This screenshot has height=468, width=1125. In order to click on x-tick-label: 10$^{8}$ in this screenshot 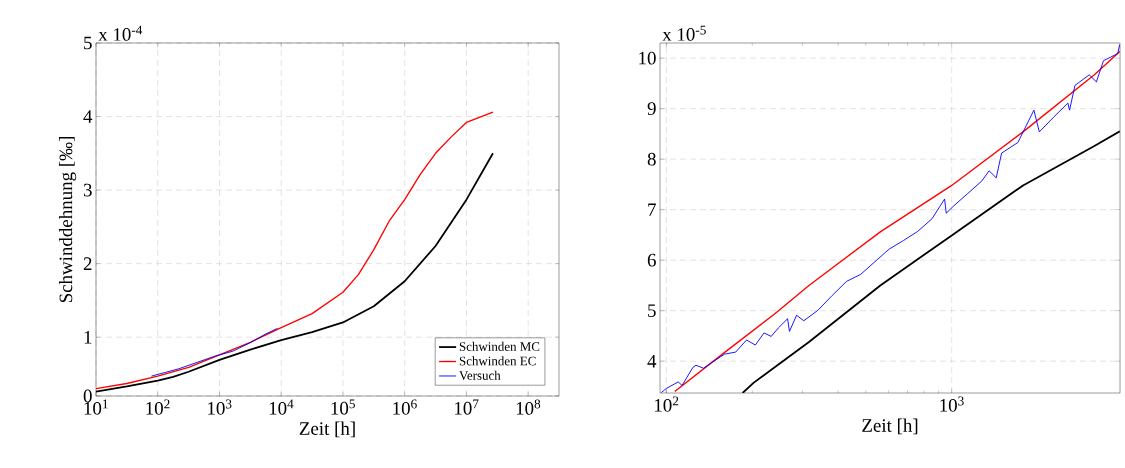, I will do `click(528, 407)`.